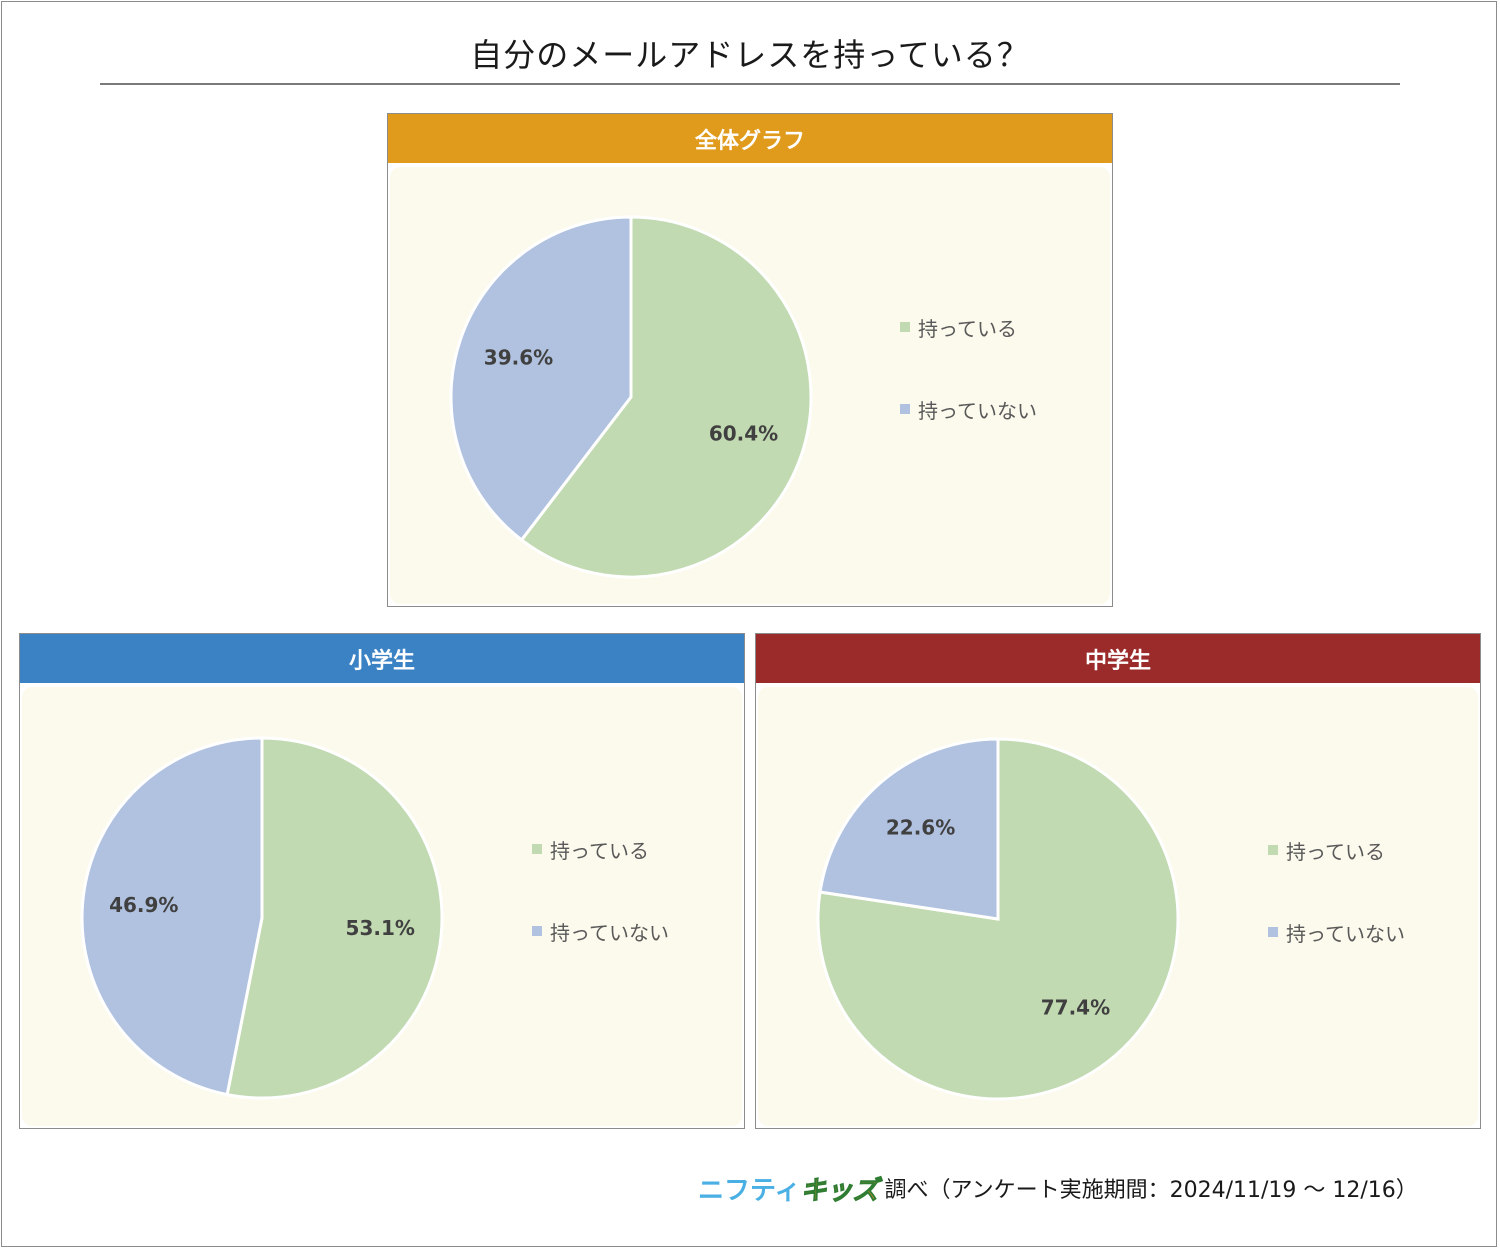 The width and height of the screenshot is (1500, 1250). Describe the element at coordinates (1151, 1190) in the screenshot. I see `survey-period-note: 調べ（アンケート実施期間：2024/11/19 ～ 12/16）` at that location.